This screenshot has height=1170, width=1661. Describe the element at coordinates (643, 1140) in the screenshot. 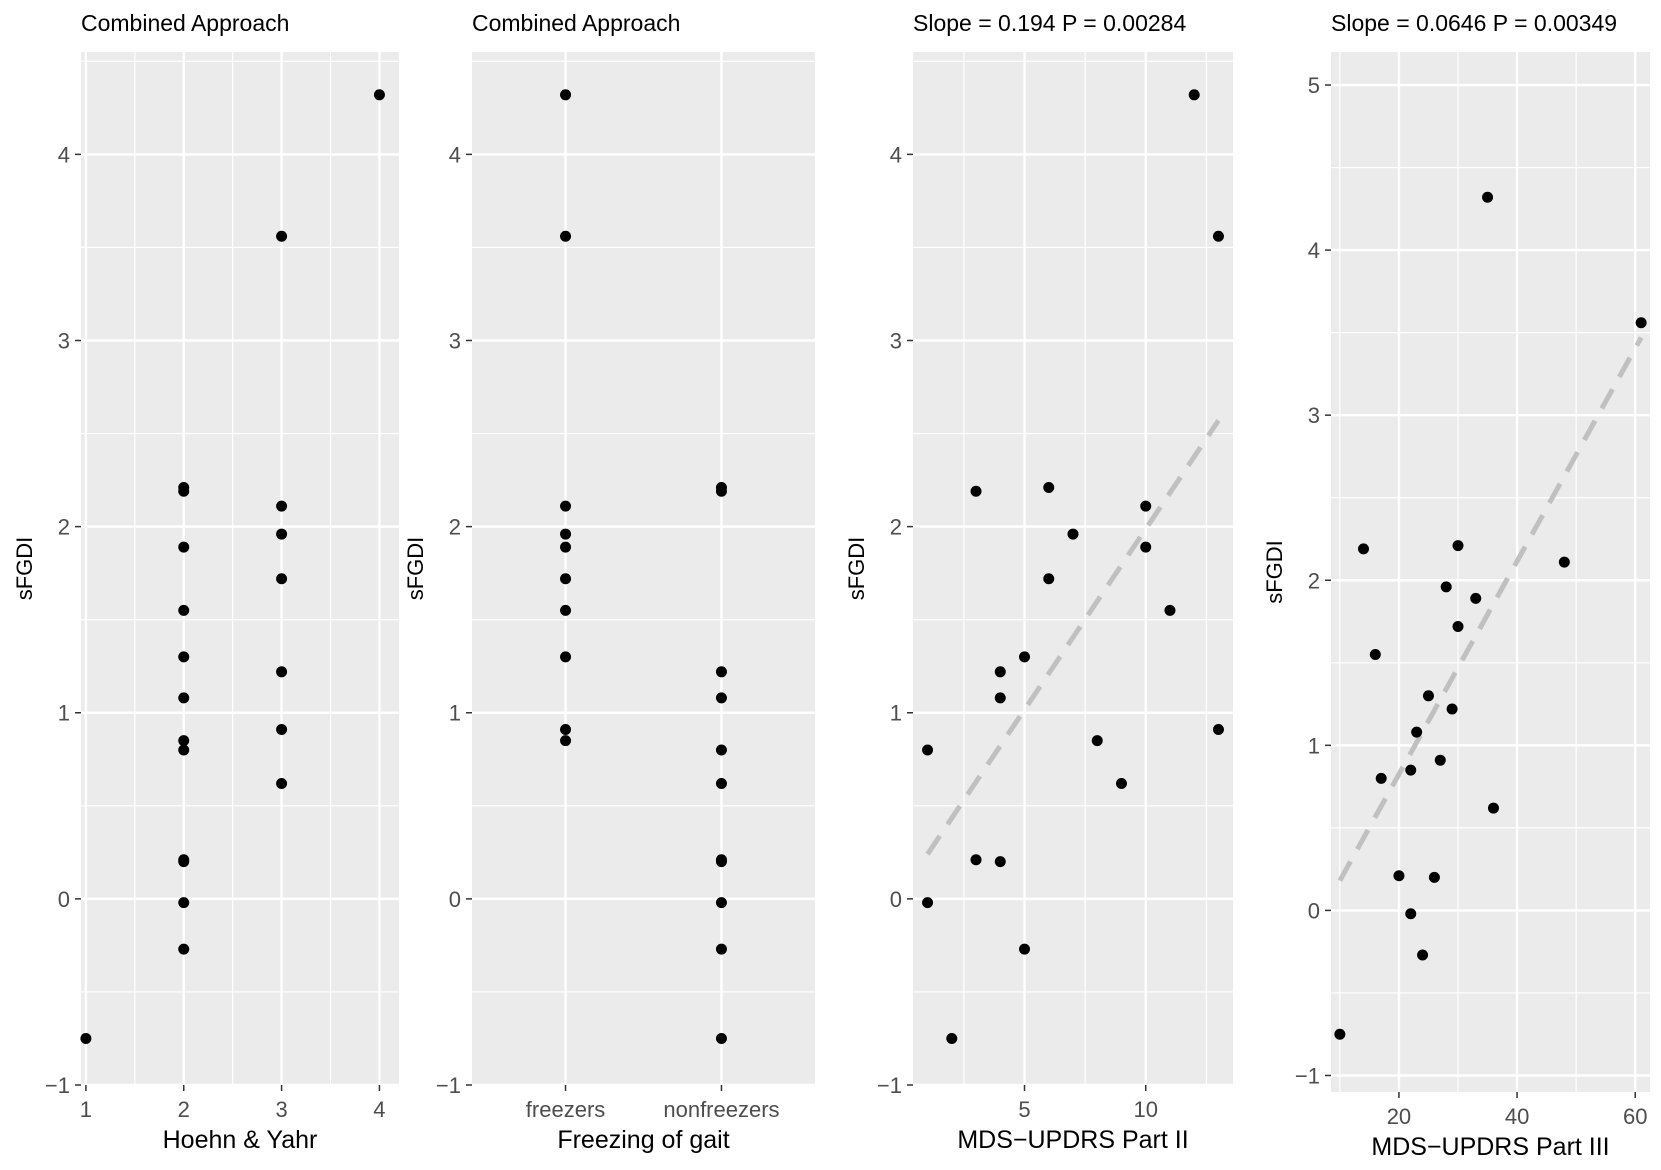

I see `x-axis-label: Freezing of gait` at that location.